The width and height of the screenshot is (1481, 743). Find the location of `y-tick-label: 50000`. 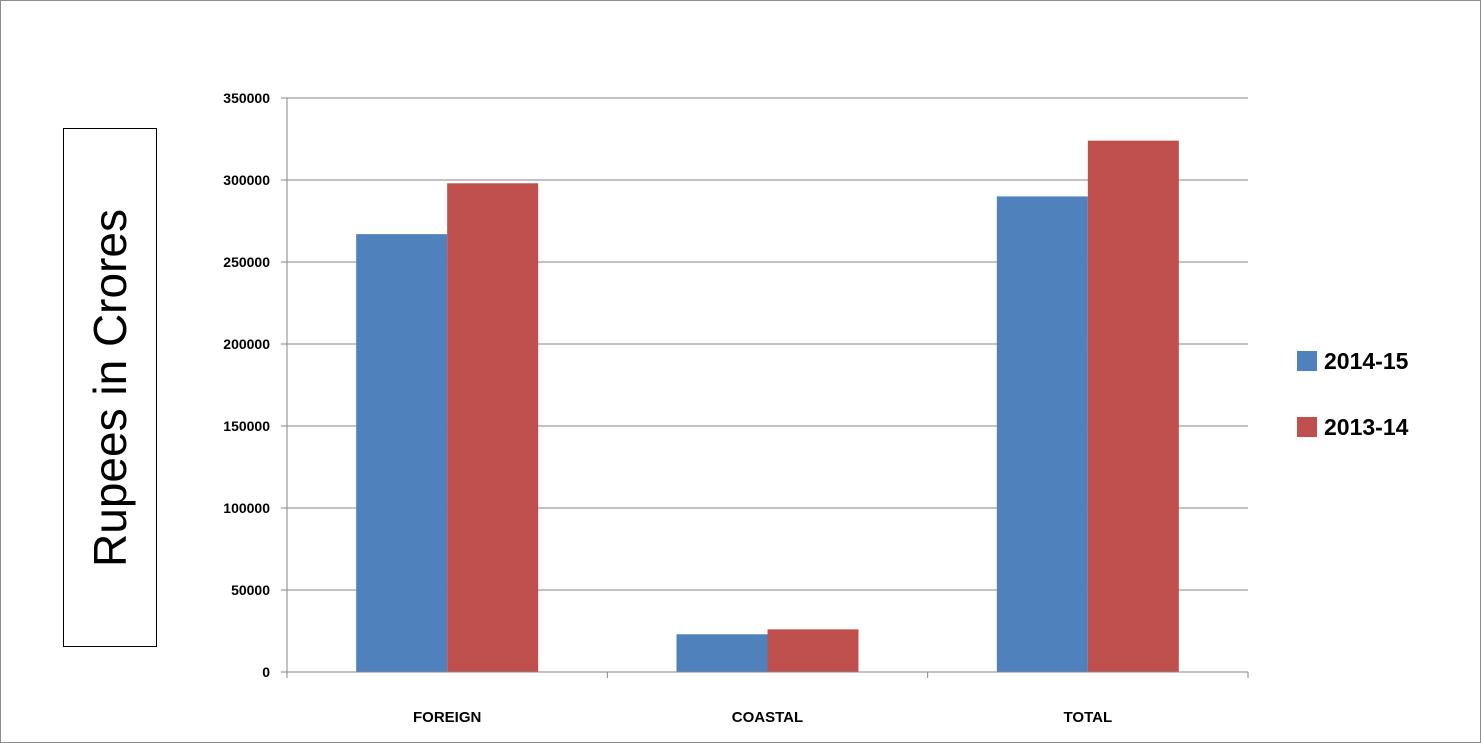

y-tick-label: 50000 is located at coordinates (250, 590).